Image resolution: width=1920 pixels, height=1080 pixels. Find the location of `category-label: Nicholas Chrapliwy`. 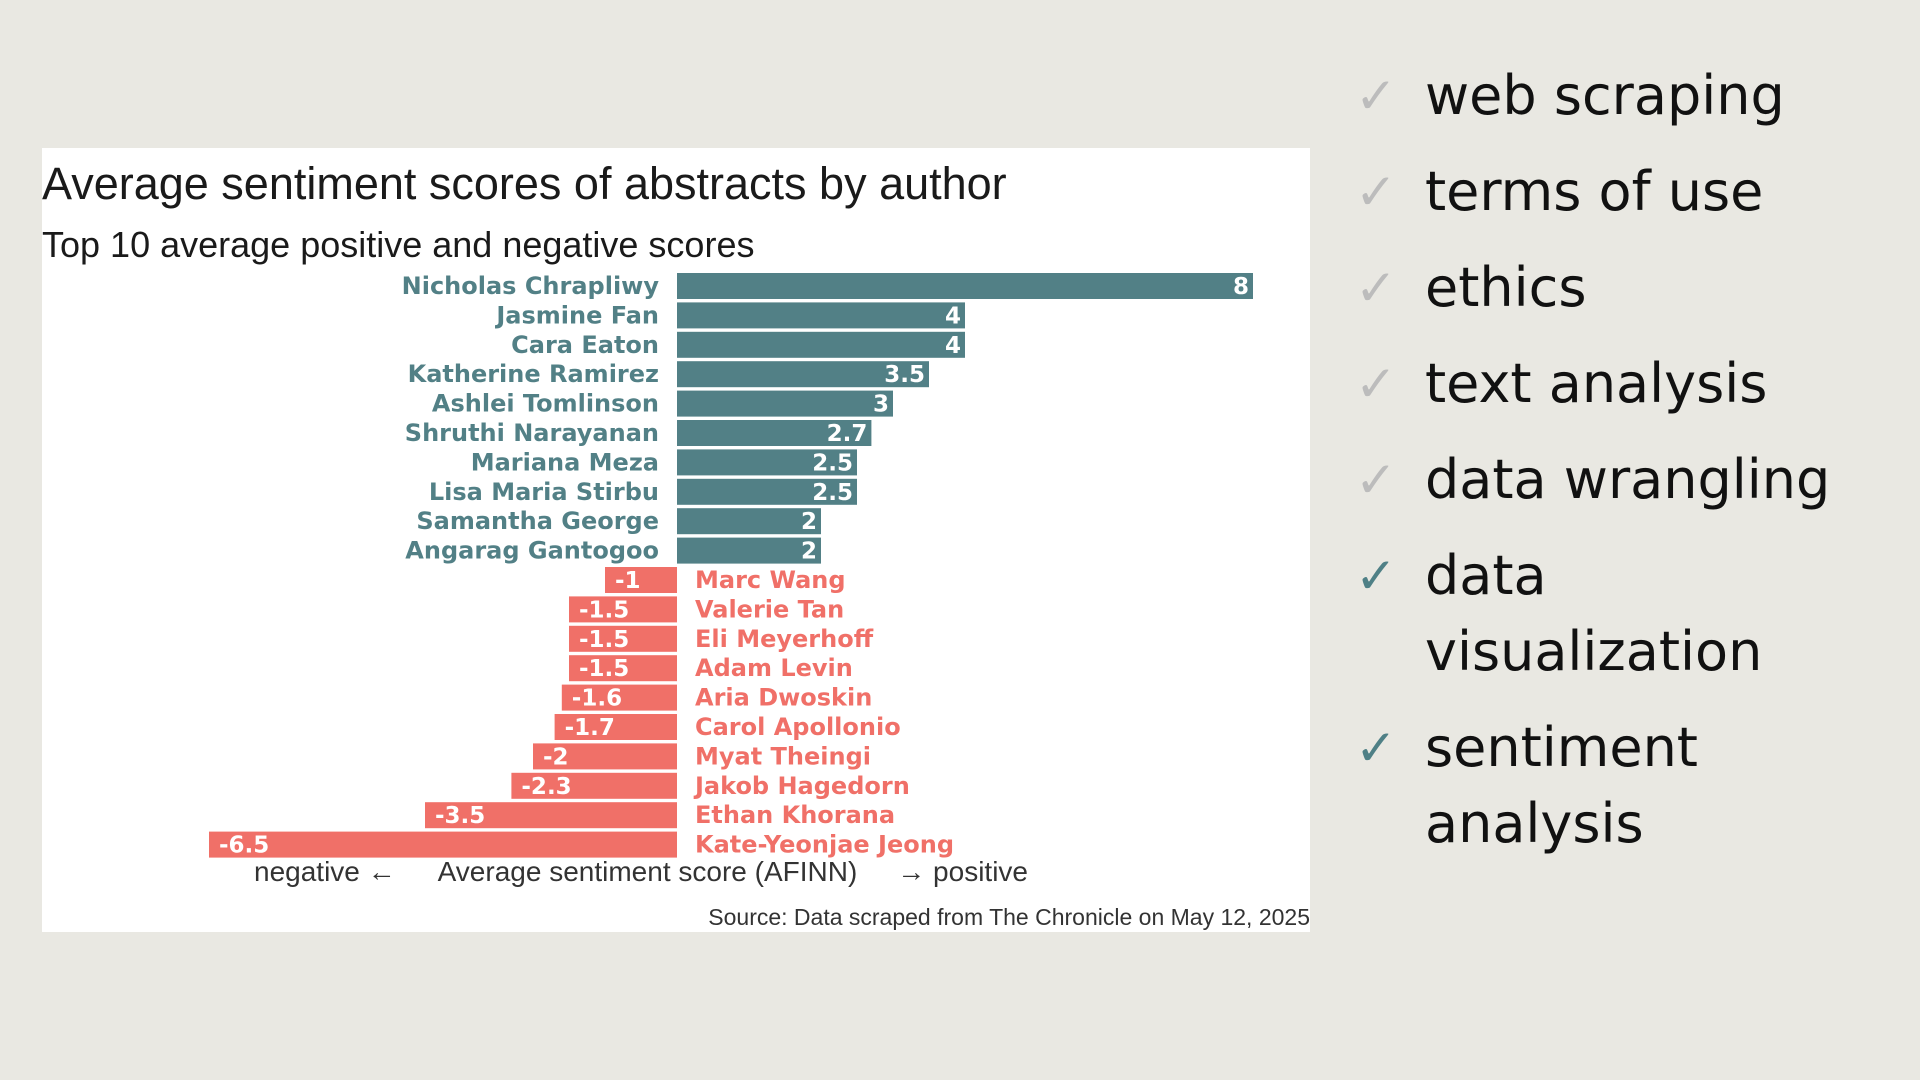

category-label: Nicholas Chrapliwy is located at coordinates (531, 286).